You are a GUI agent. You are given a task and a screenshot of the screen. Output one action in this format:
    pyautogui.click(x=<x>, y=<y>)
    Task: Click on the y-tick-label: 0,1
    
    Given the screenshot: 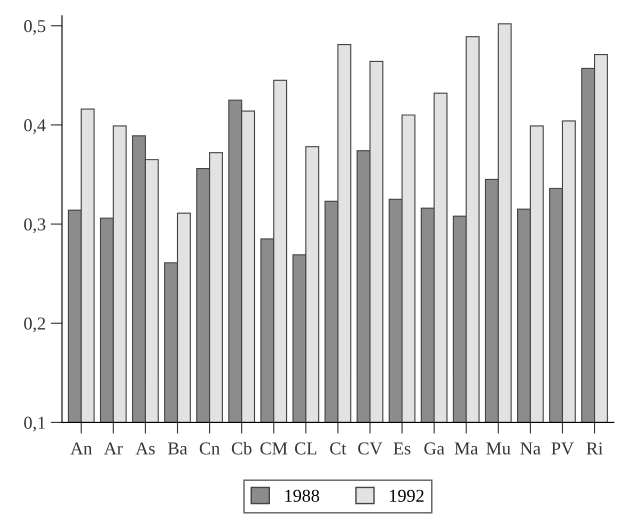 What is the action you would take?
    pyautogui.click(x=34, y=424)
    